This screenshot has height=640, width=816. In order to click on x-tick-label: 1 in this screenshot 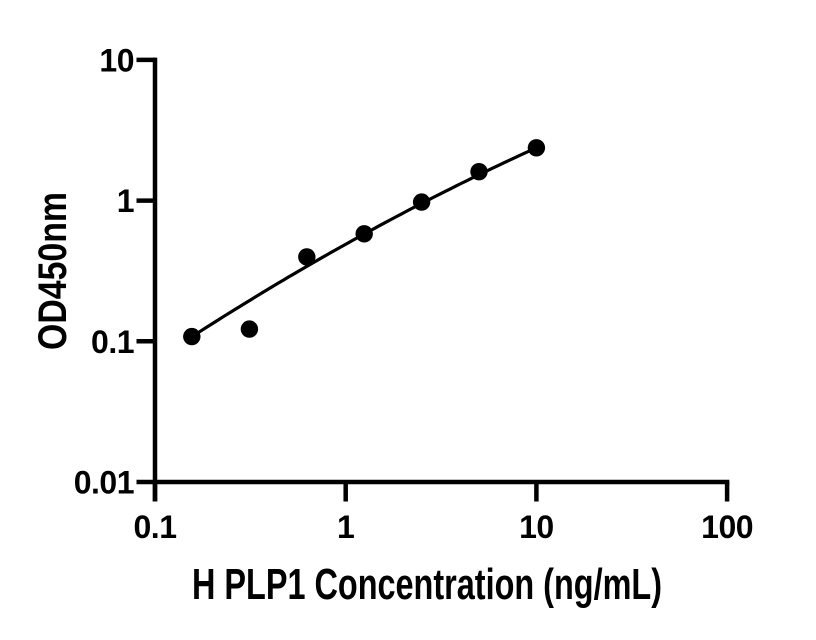, I will do `click(345, 527)`.